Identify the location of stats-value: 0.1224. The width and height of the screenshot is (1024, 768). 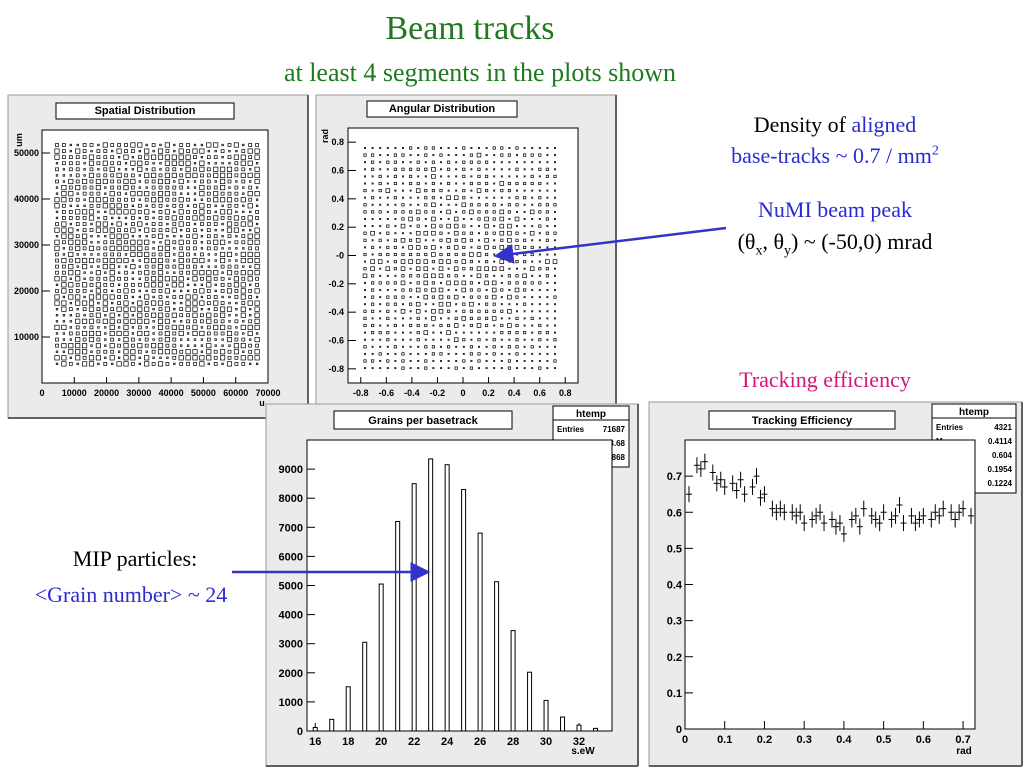
(1000, 483).